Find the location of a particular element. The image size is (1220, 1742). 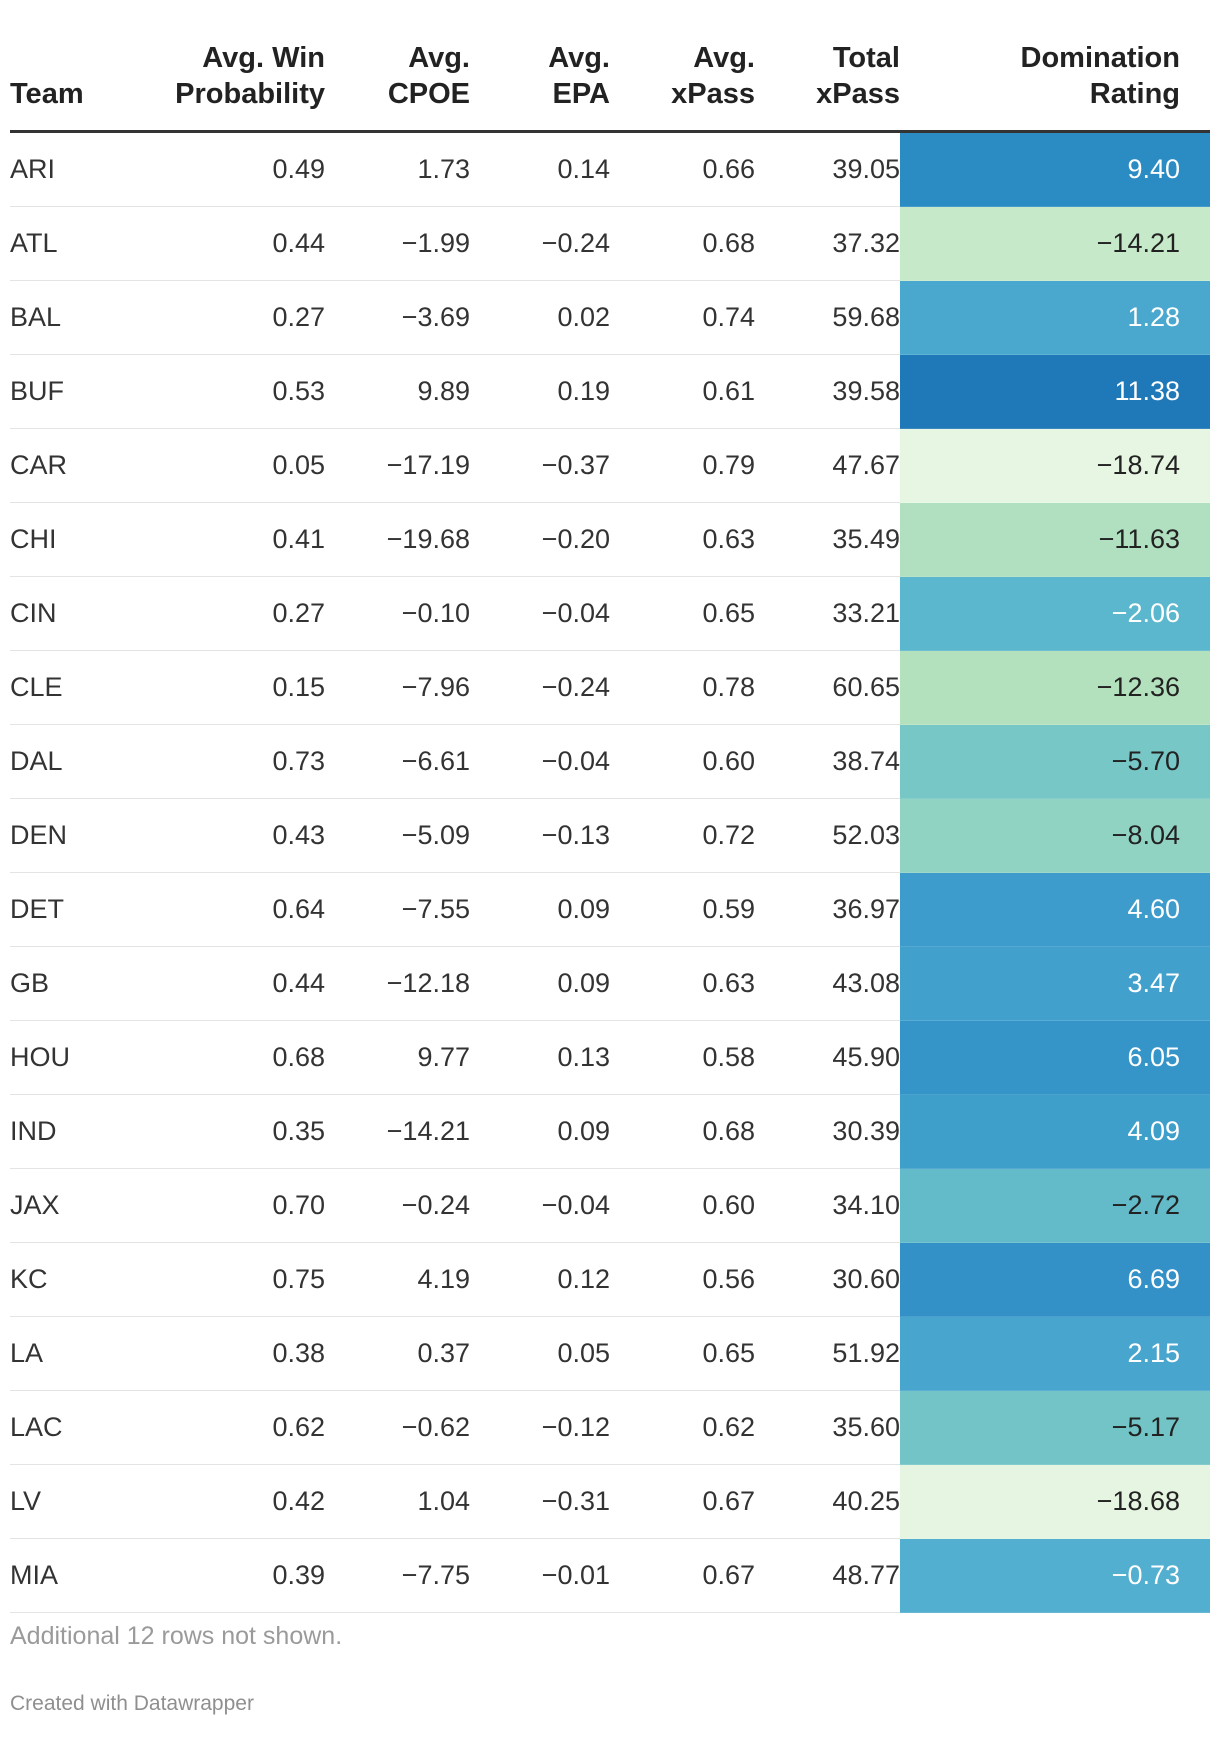

cell-xpass: 0.62 is located at coordinates (682, 1427).